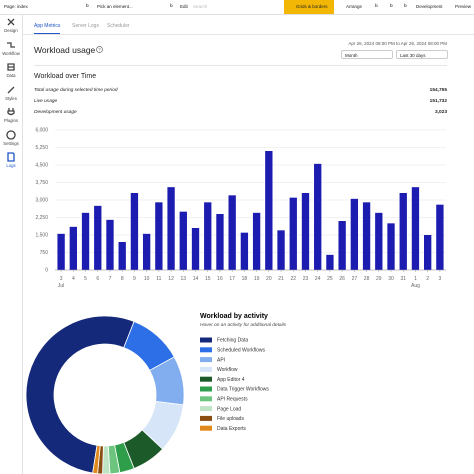 This screenshot has width=474, height=474. I want to click on page-title: Workload usage, so click(65, 50).